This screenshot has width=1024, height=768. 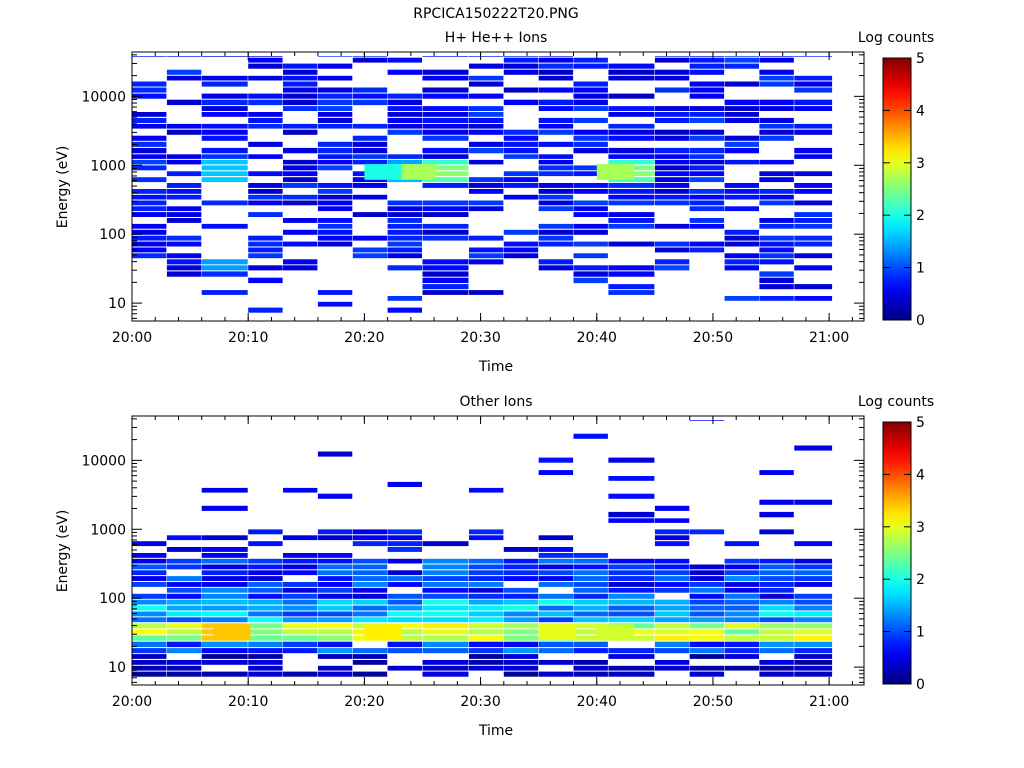 I want to click on x-tick-label: 20:30, so click(x=480, y=338).